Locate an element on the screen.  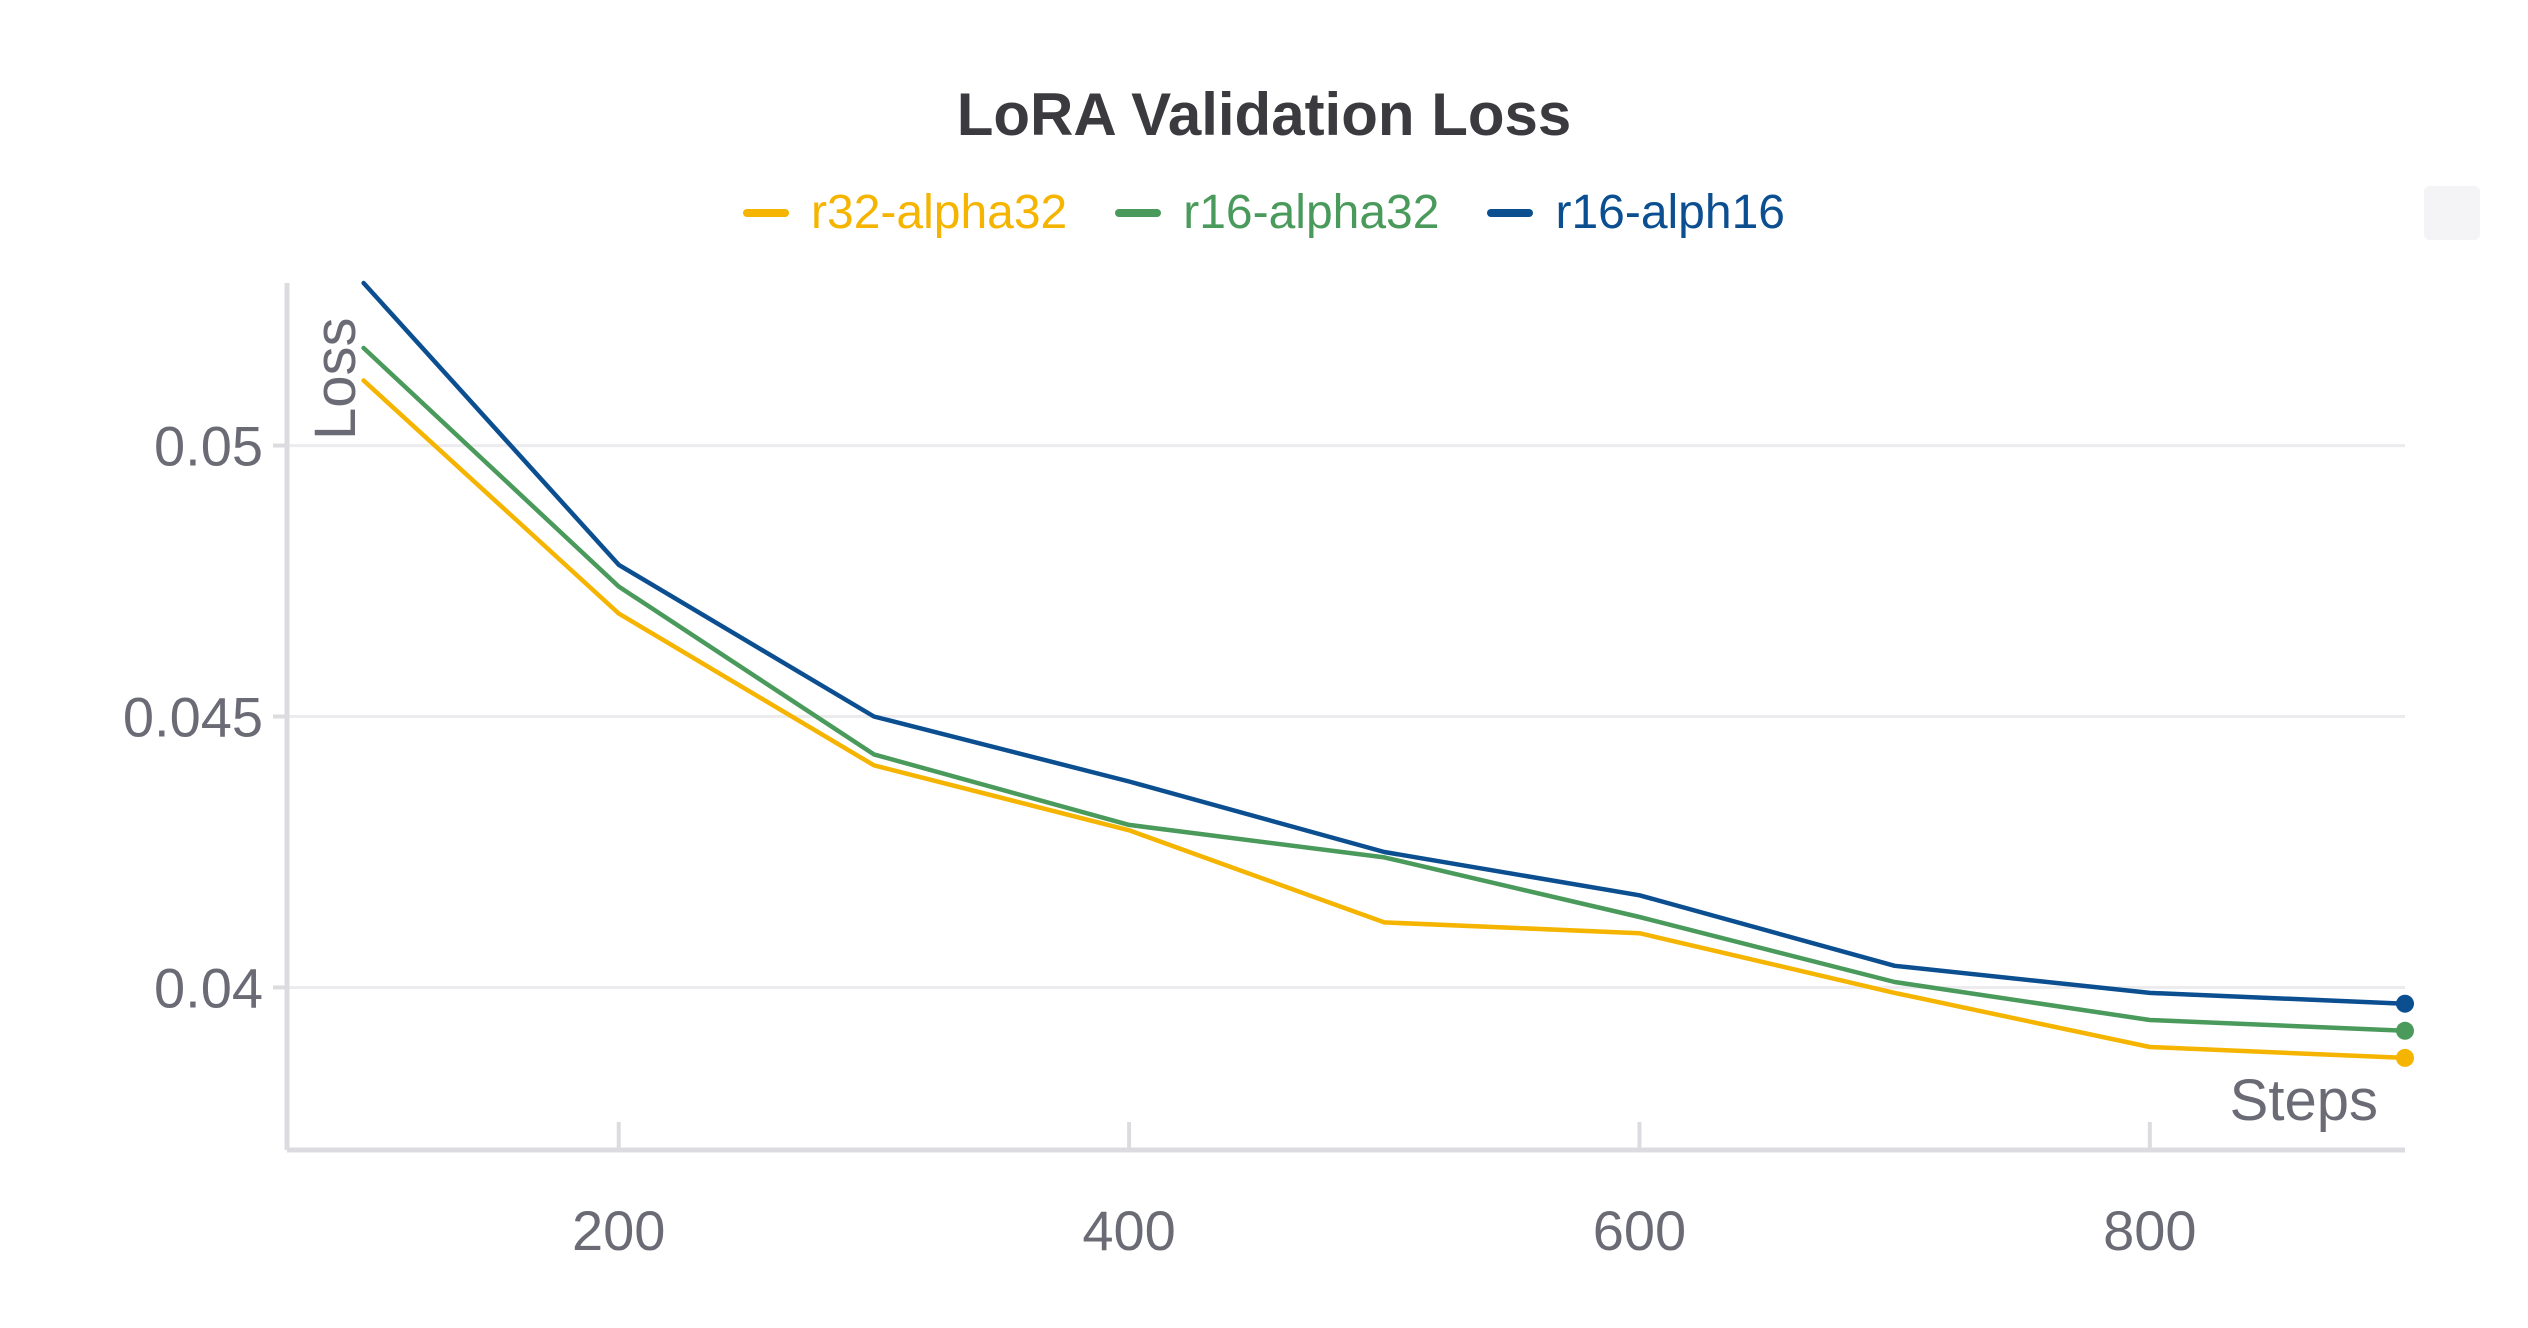
legend-swatch-r16-alph16 is located at coordinates (1510, 212).